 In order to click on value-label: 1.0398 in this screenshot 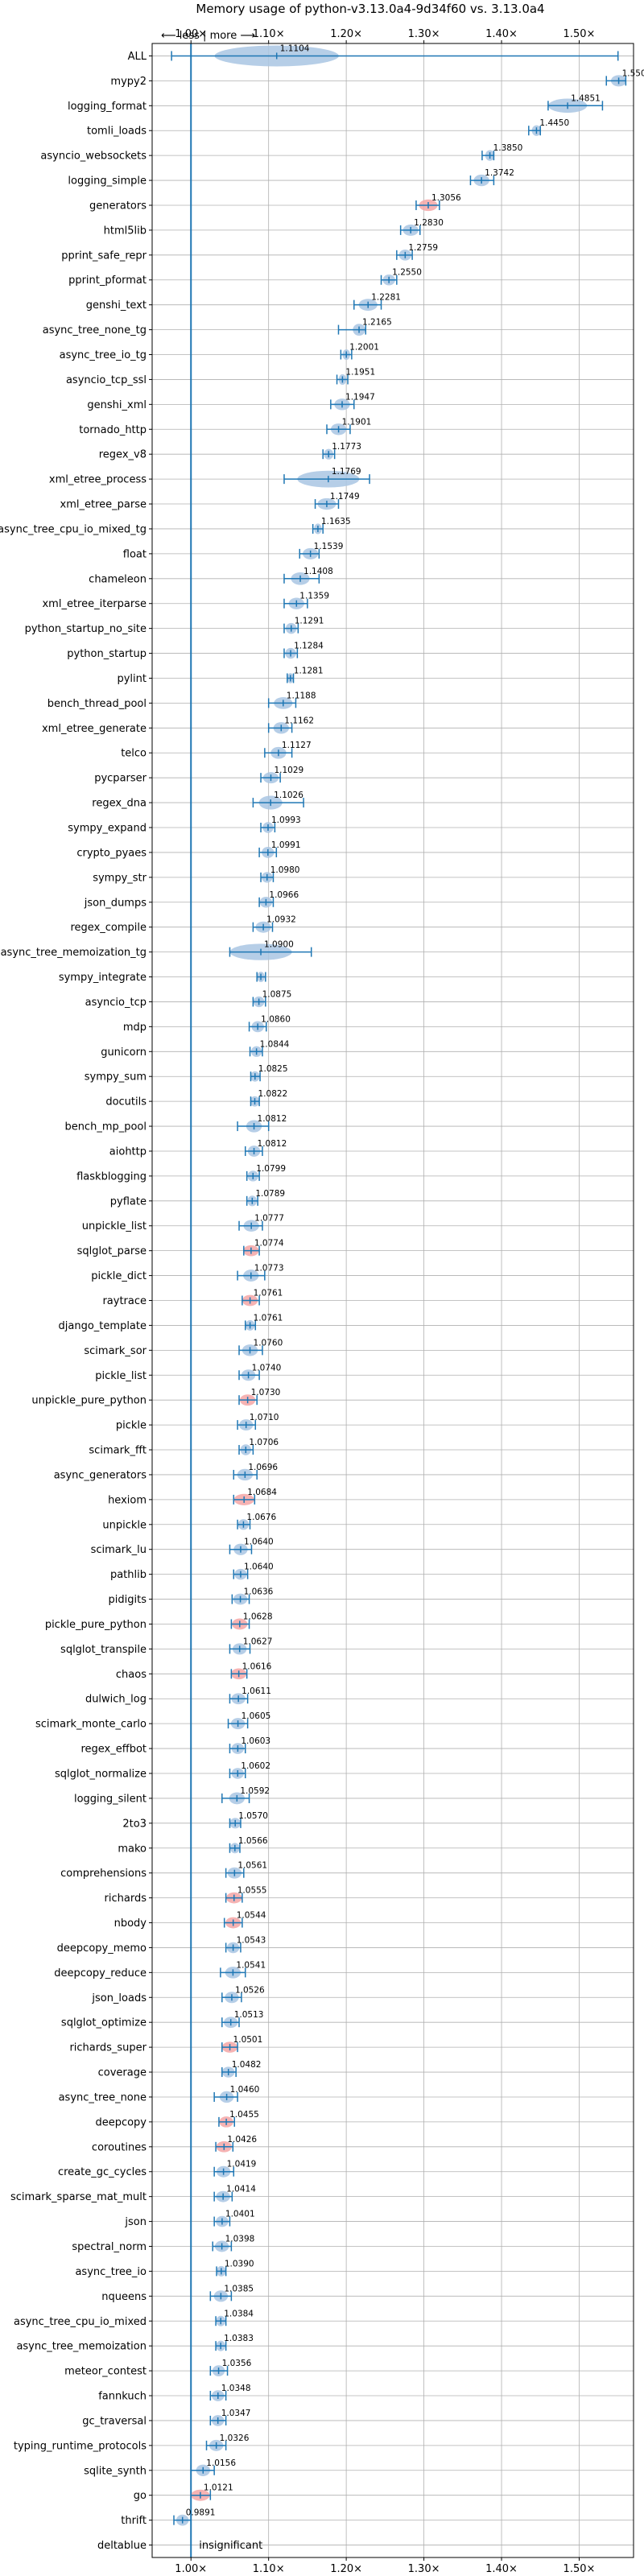, I will do `click(240, 2239)`.